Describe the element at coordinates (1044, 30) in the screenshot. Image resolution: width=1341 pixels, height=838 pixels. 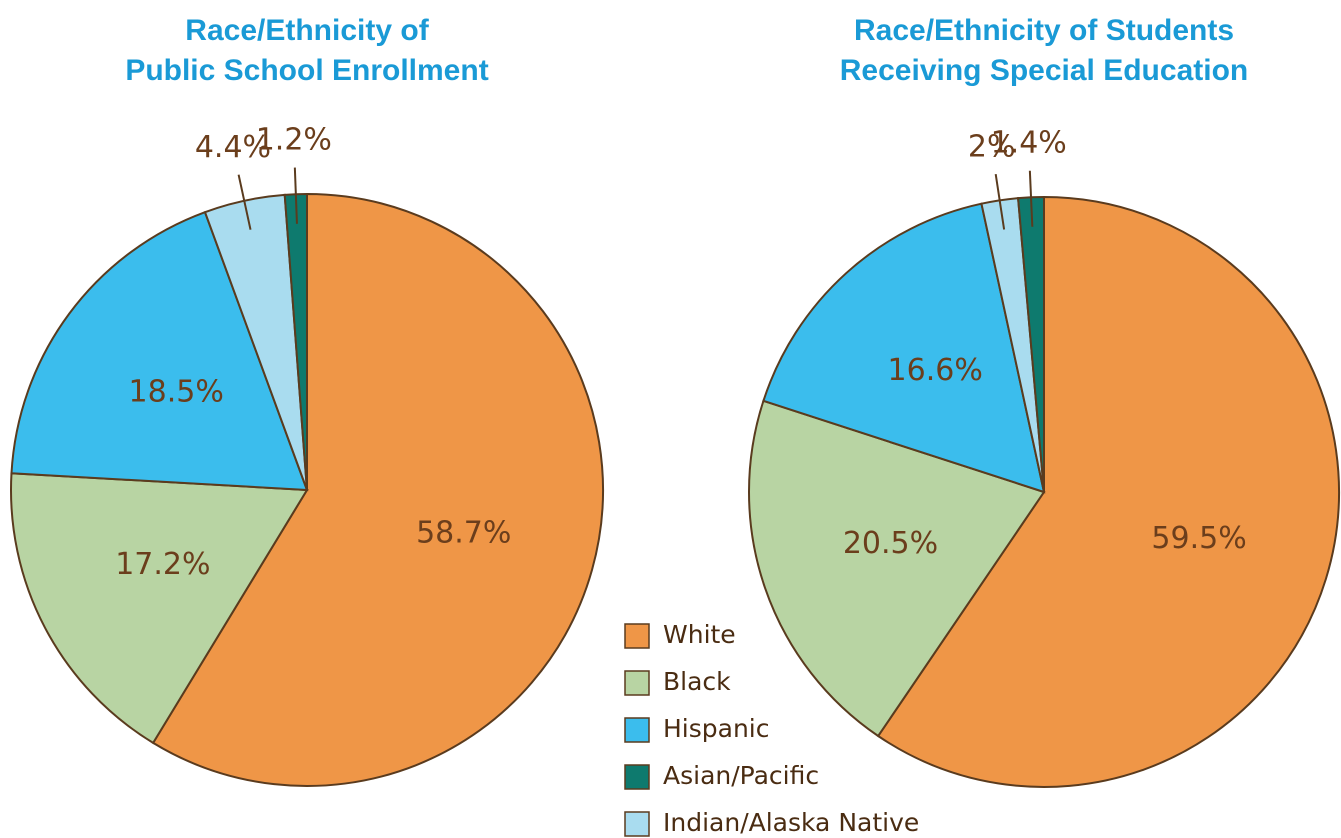
I see `chart-title: Race/Ethnicity of Students` at that location.